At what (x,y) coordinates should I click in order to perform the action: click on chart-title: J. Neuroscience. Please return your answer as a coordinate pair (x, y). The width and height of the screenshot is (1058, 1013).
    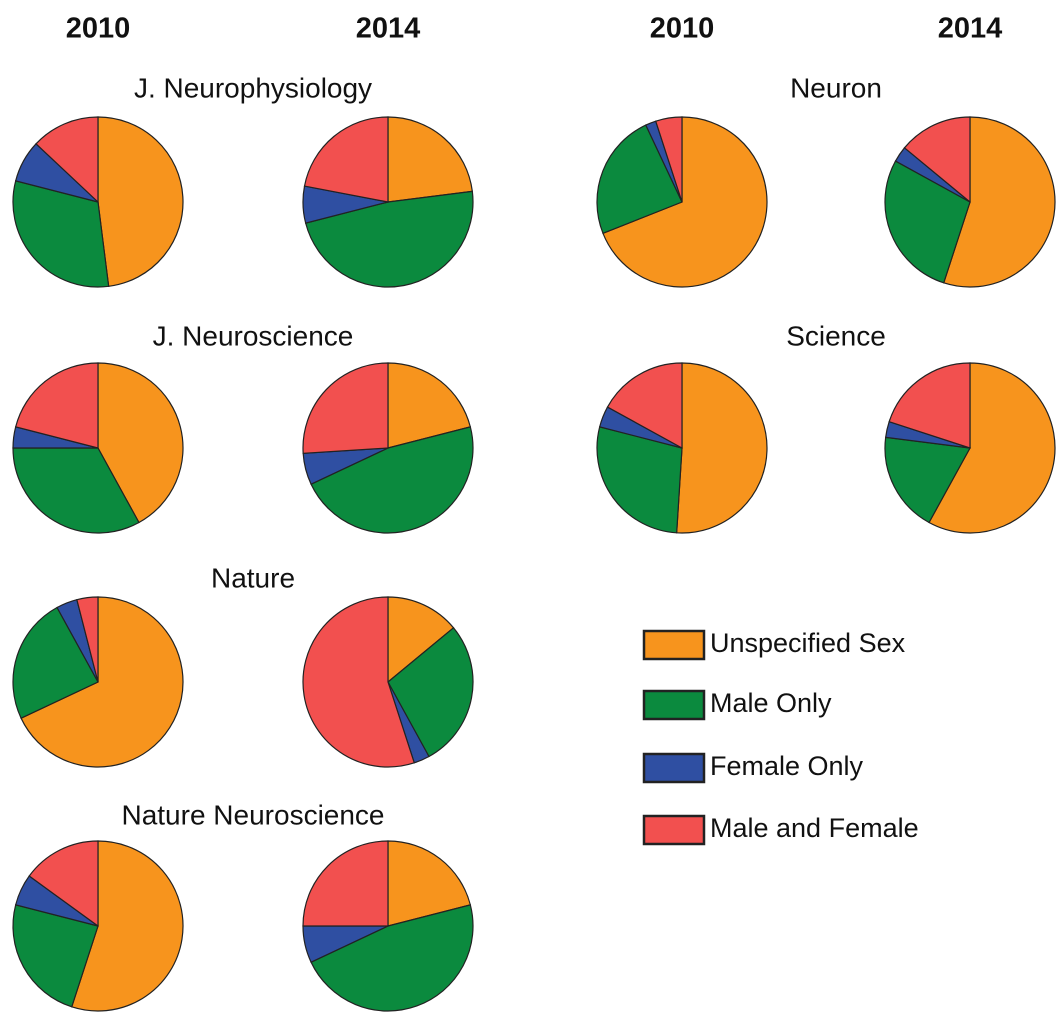
    Looking at the image, I should click on (253, 335).